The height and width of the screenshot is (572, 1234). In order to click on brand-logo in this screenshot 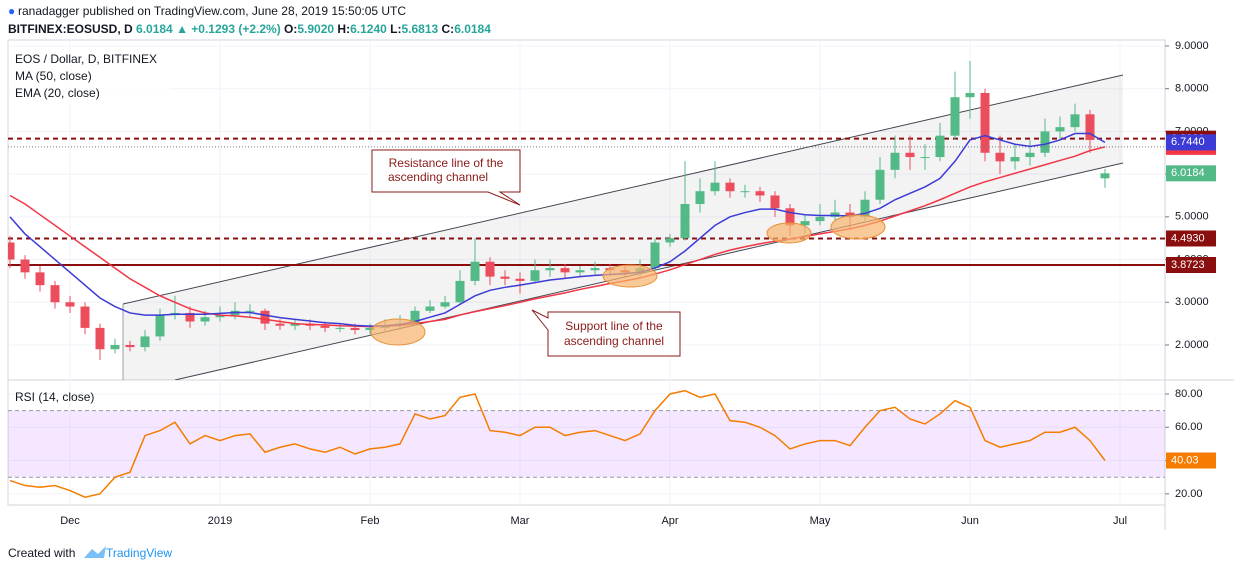, I will do `click(95, 552)`.